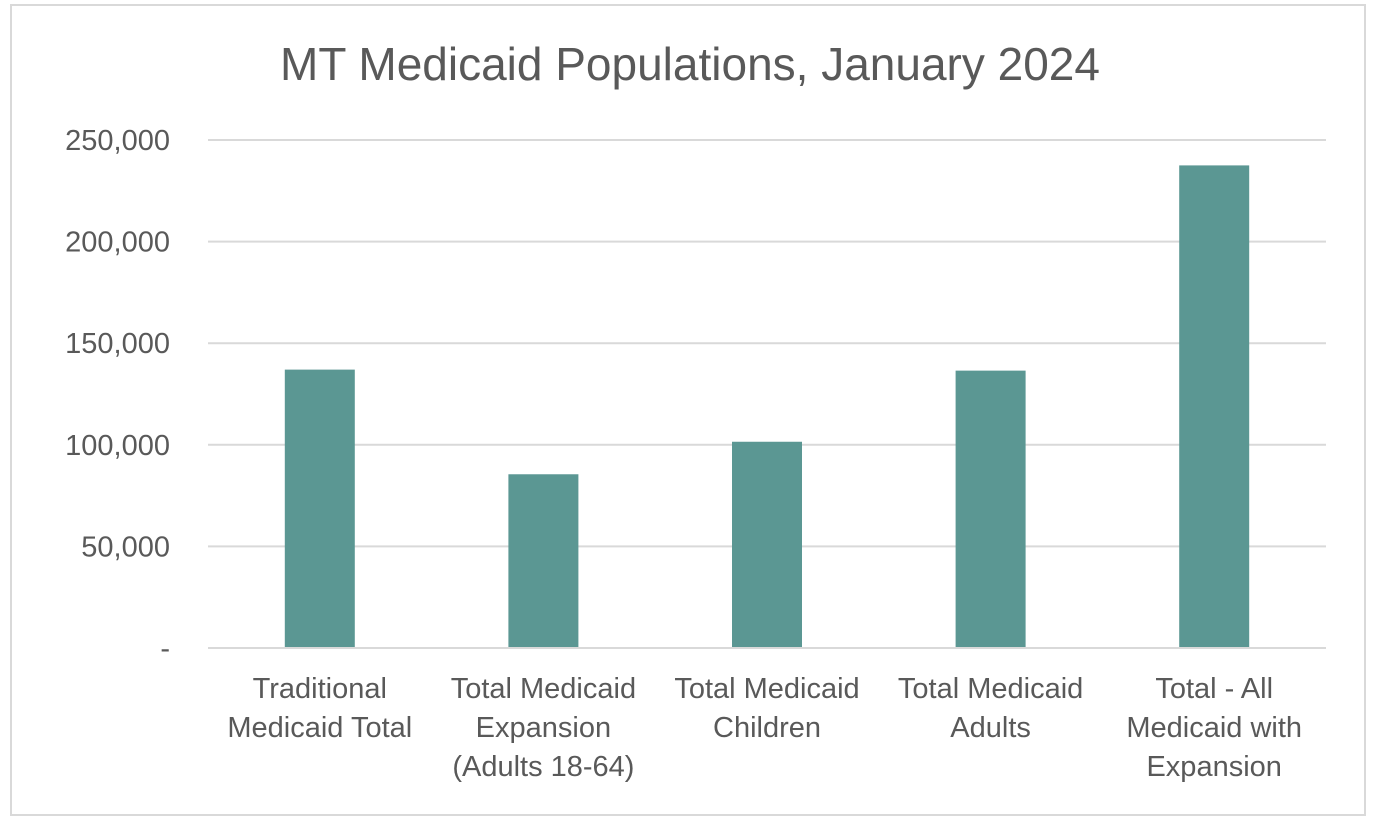 The image size is (1375, 816). What do you see at coordinates (1214, 728) in the screenshot?
I see `x-category-label: Total - All Medicaid with Expansion` at bounding box center [1214, 728].